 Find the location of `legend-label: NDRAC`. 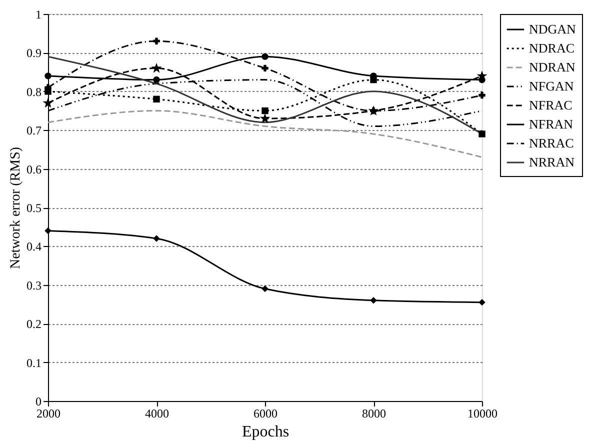

legend-label: NDRAC is located at coordinates (552, 48).